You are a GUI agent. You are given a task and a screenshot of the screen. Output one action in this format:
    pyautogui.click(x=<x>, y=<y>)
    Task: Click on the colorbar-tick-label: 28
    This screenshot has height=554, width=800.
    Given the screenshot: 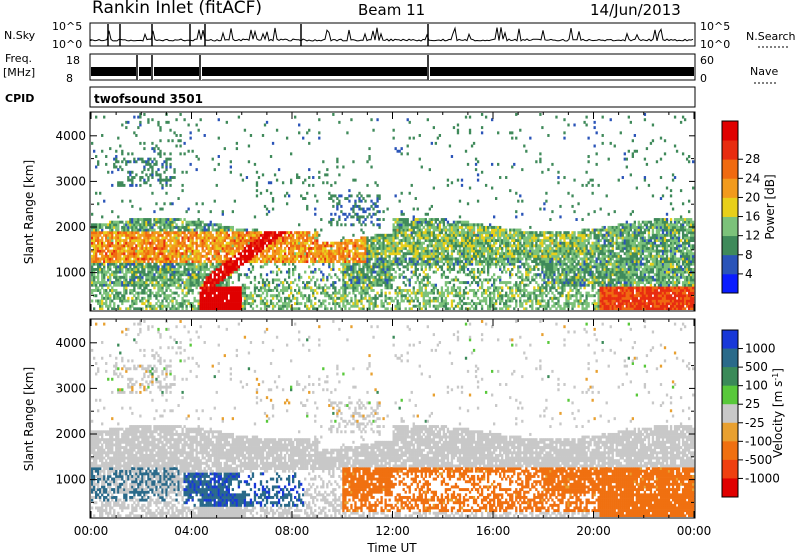 What is the action you would take?
    pyautogui.click(x=752, y=159)
    